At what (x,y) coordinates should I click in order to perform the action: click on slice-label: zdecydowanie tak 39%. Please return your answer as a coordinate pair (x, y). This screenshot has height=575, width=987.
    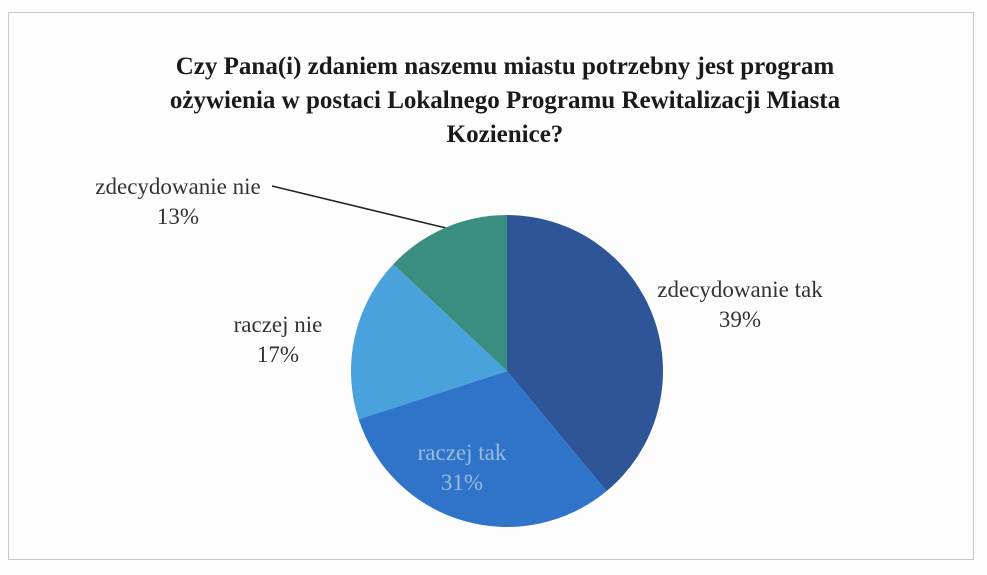
    Looking at the image, I should click on (740, 305).